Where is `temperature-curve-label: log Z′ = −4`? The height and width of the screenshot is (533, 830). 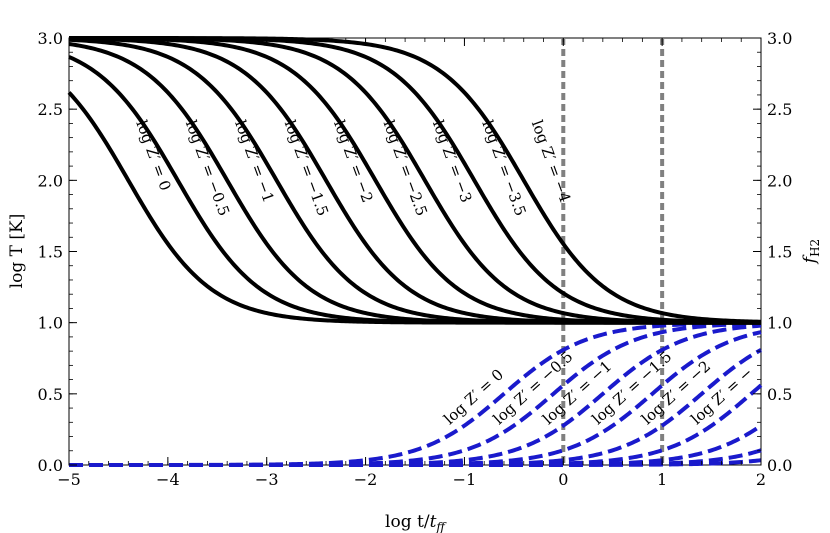
temperature-curve-label: log Z′ = −4 is located at coordinates (551, 161).